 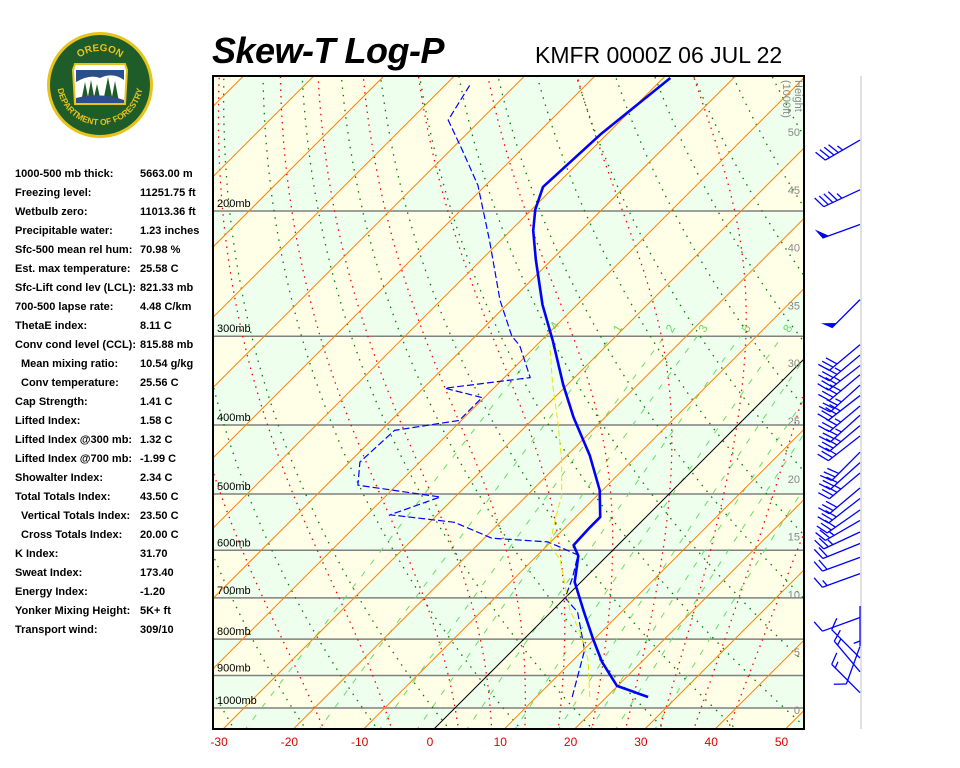 I want to click on temperature-tick-label: 40, so click(x=712, y=742).